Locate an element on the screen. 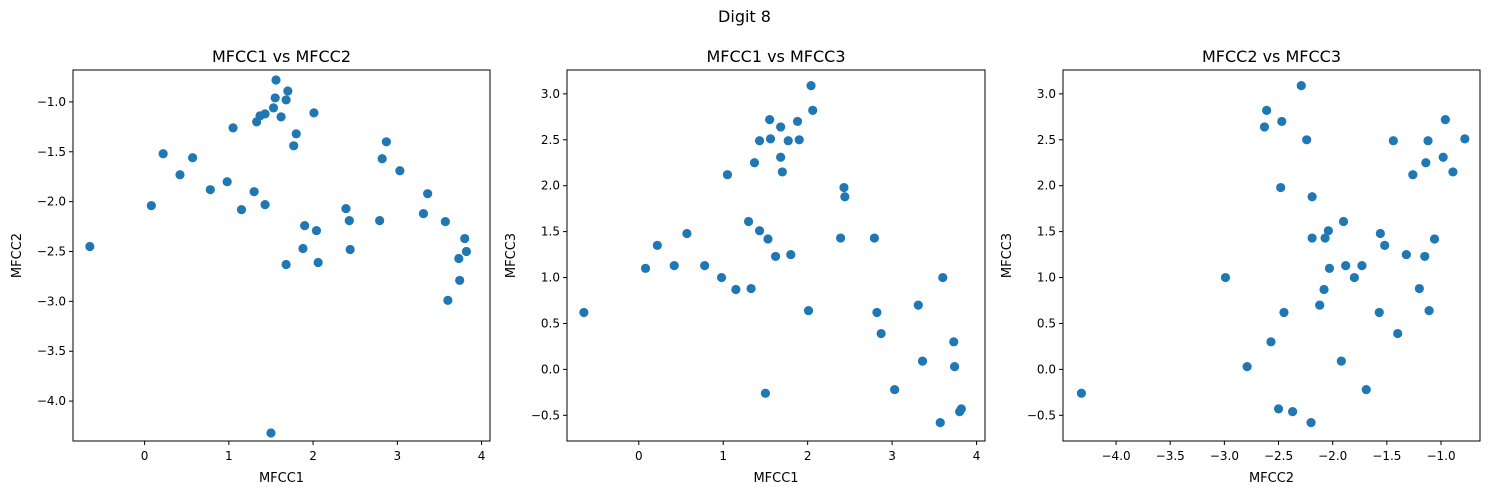 The height and width of the screenshot is (495, 1489). x-tick-label: −4.0 is located at coordinates (1116, 456).